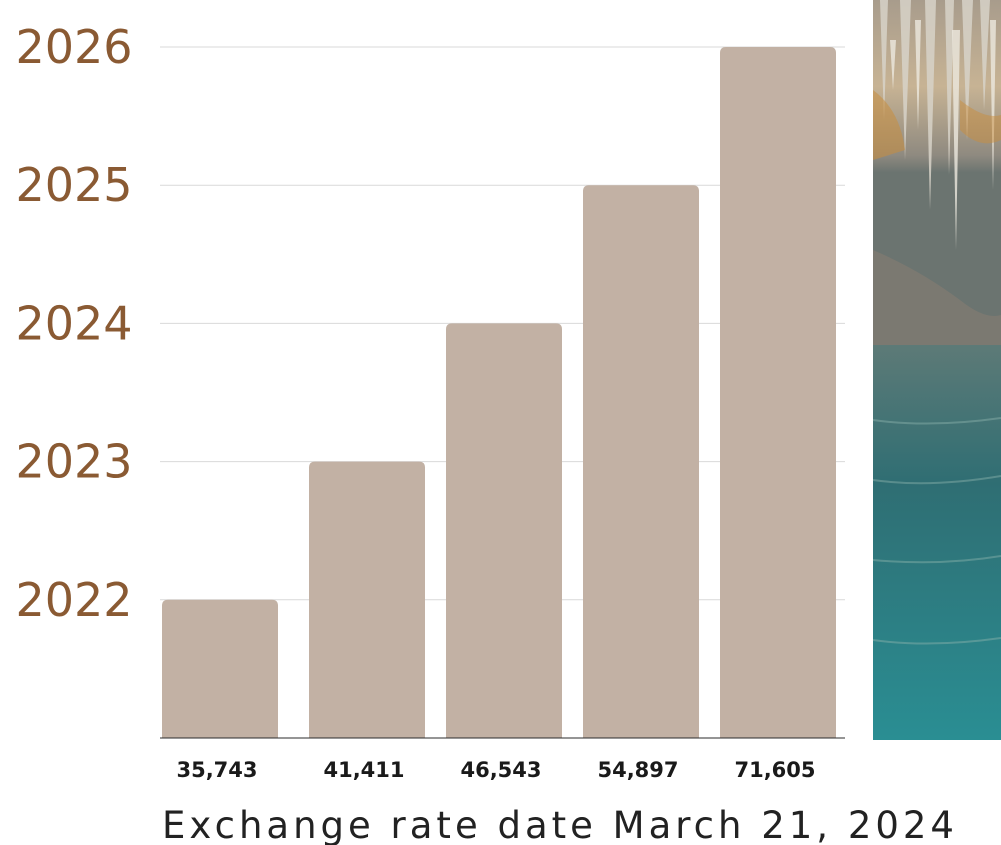 The height and width of the screenshot is (845, 1001). I want to click on x-tick-labels: 35,743 41,411 46,543 54,897 71,605, so click(495, 770).